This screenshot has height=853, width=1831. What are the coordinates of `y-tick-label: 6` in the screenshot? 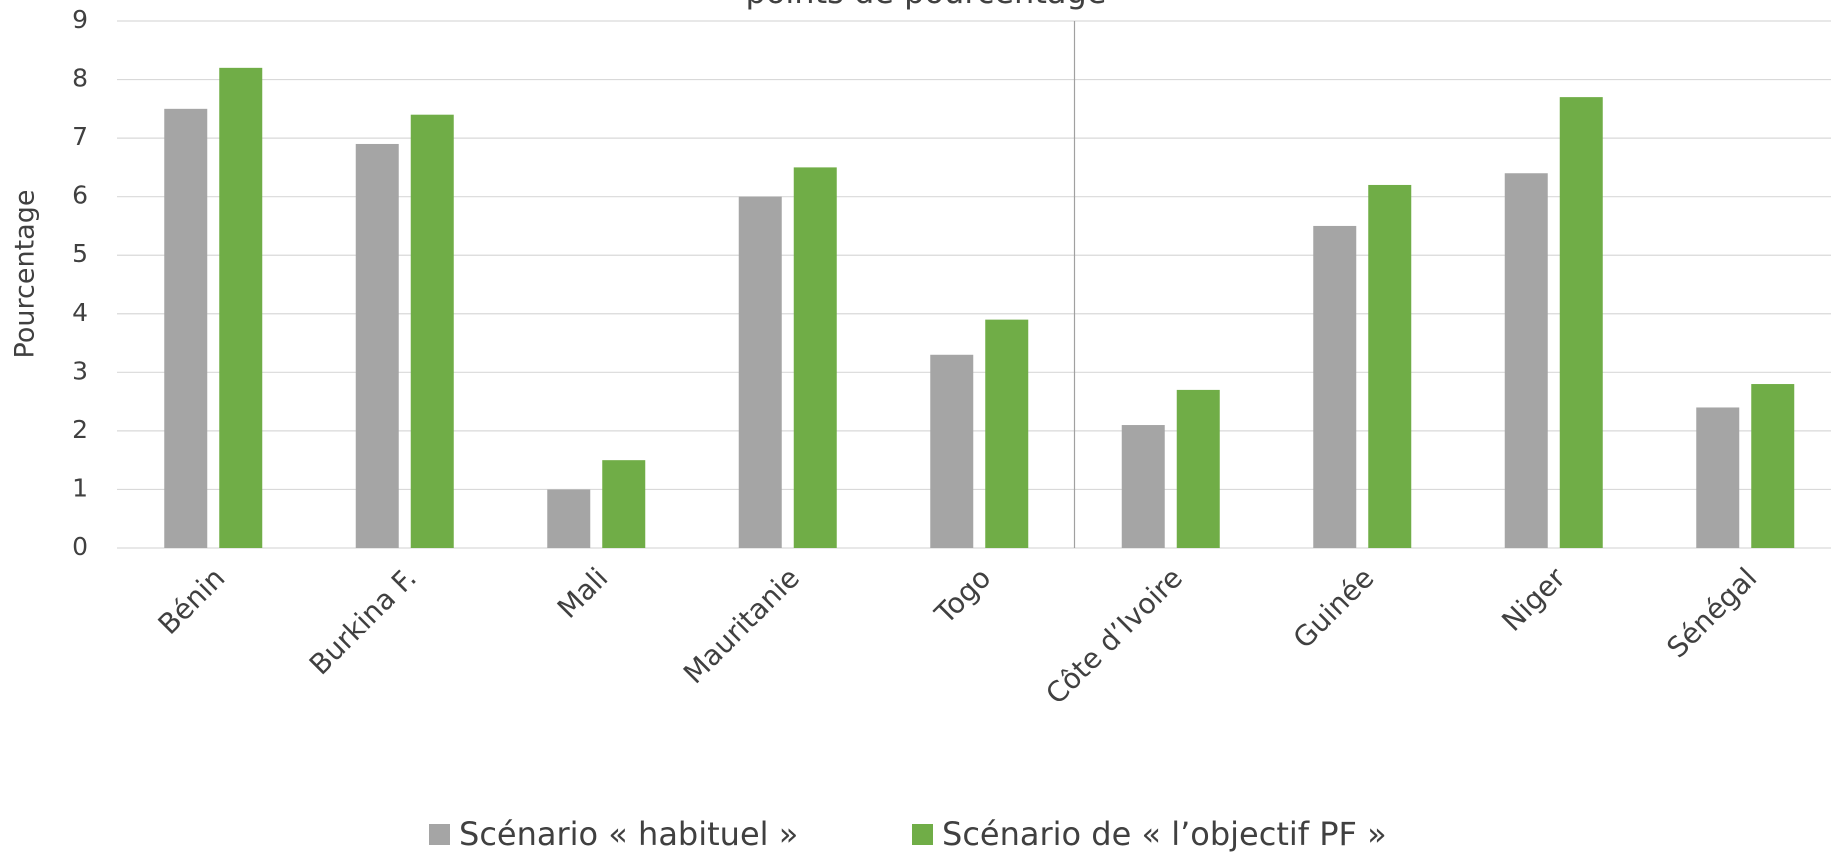 It's located at (80, 195).